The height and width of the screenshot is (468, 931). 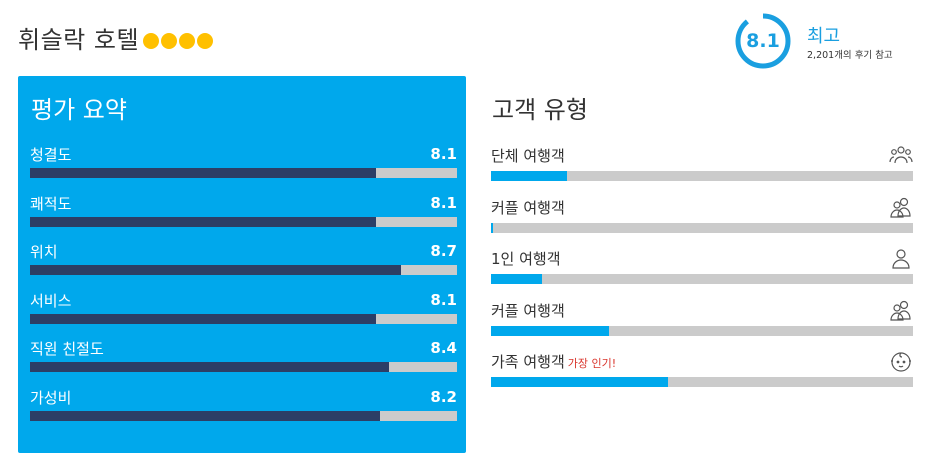 What do you see at coordinates (51, 300) in the screenshot?
I see `rating-label: 서비스` at bounding box center [51, 300].